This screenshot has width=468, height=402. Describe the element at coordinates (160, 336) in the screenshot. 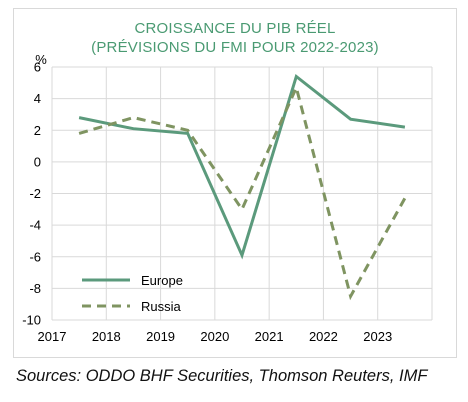

I see `x-tick-label: 2019` at that location.